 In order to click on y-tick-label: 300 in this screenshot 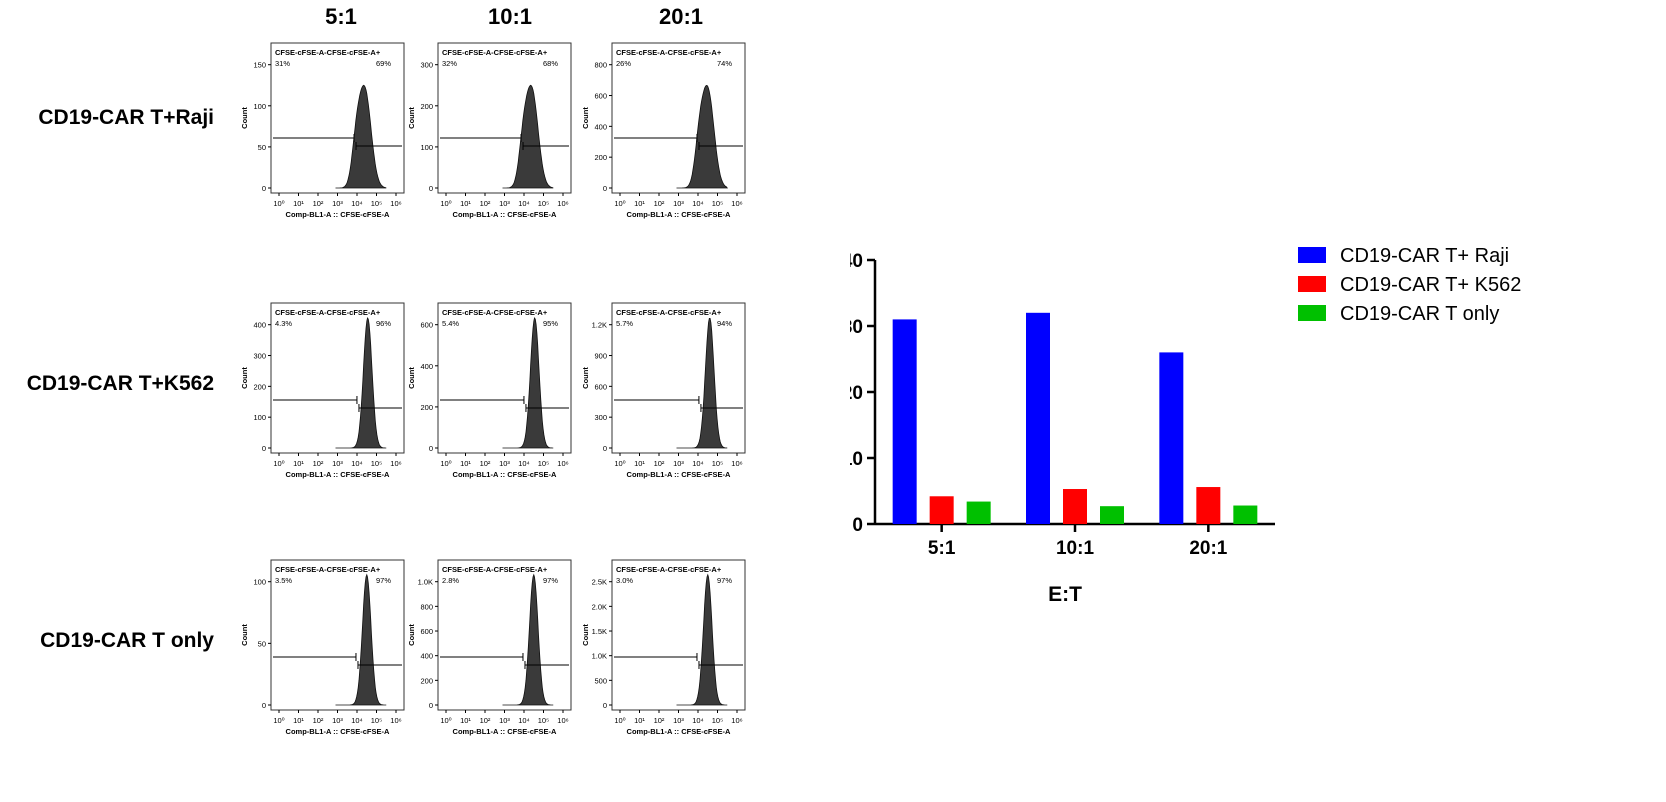, I will do `click(259, 356)`.